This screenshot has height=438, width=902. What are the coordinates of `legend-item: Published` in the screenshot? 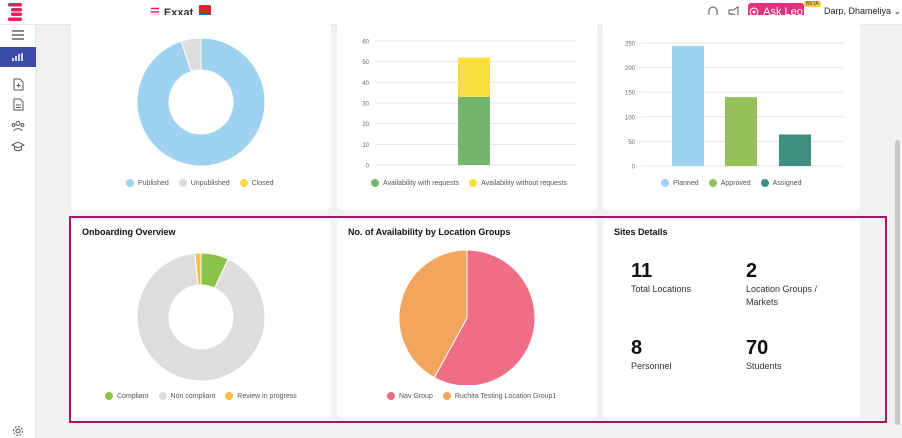 It's located at (147, 183).